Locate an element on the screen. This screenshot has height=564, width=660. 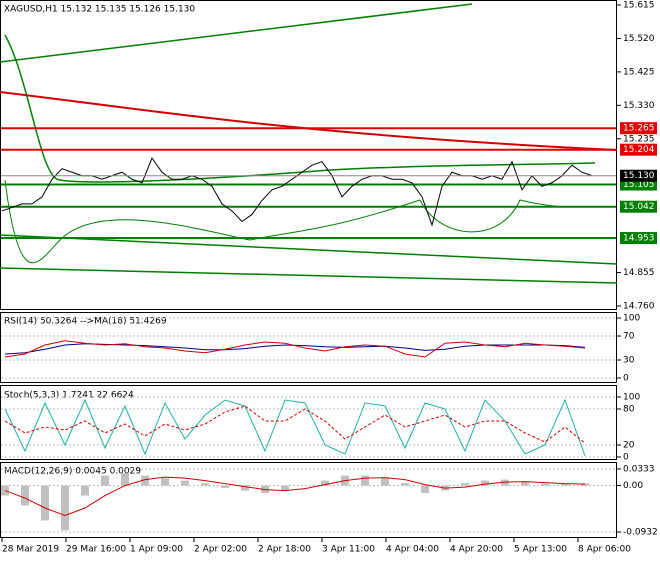
stoch-k-line is located at coordinates (295, 427).